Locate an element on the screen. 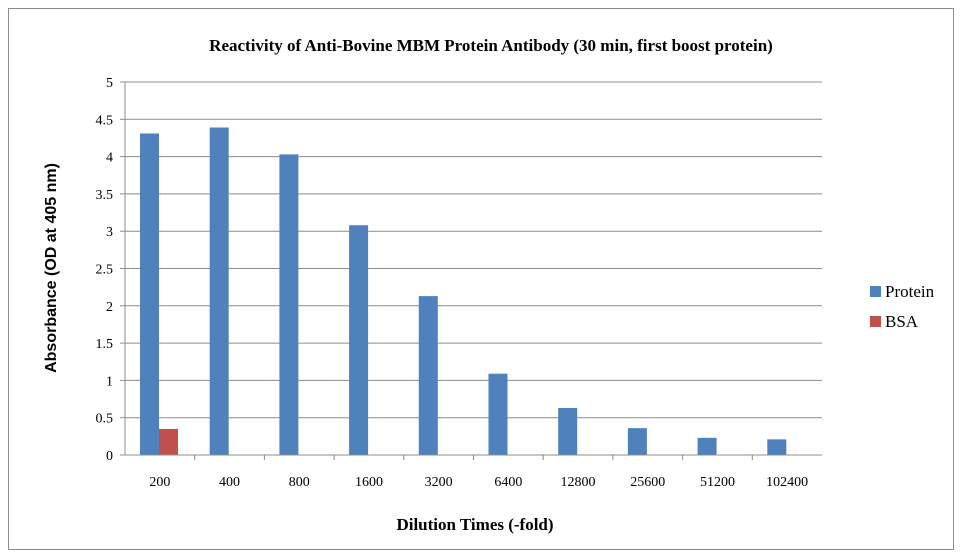 The image size is (964, 560). y-tick-label: 2.5 is located at coordinates (105, 270).